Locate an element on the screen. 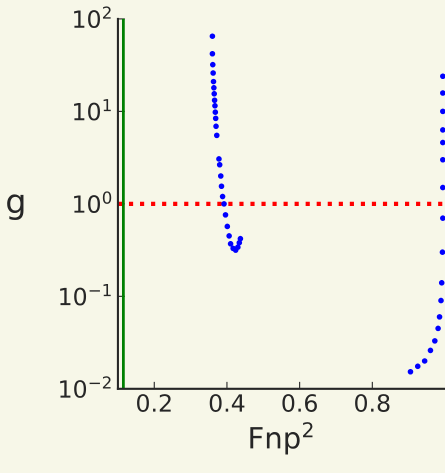  y-tick-label: 10$^{−1}$ is located at coordinates (85, 295).